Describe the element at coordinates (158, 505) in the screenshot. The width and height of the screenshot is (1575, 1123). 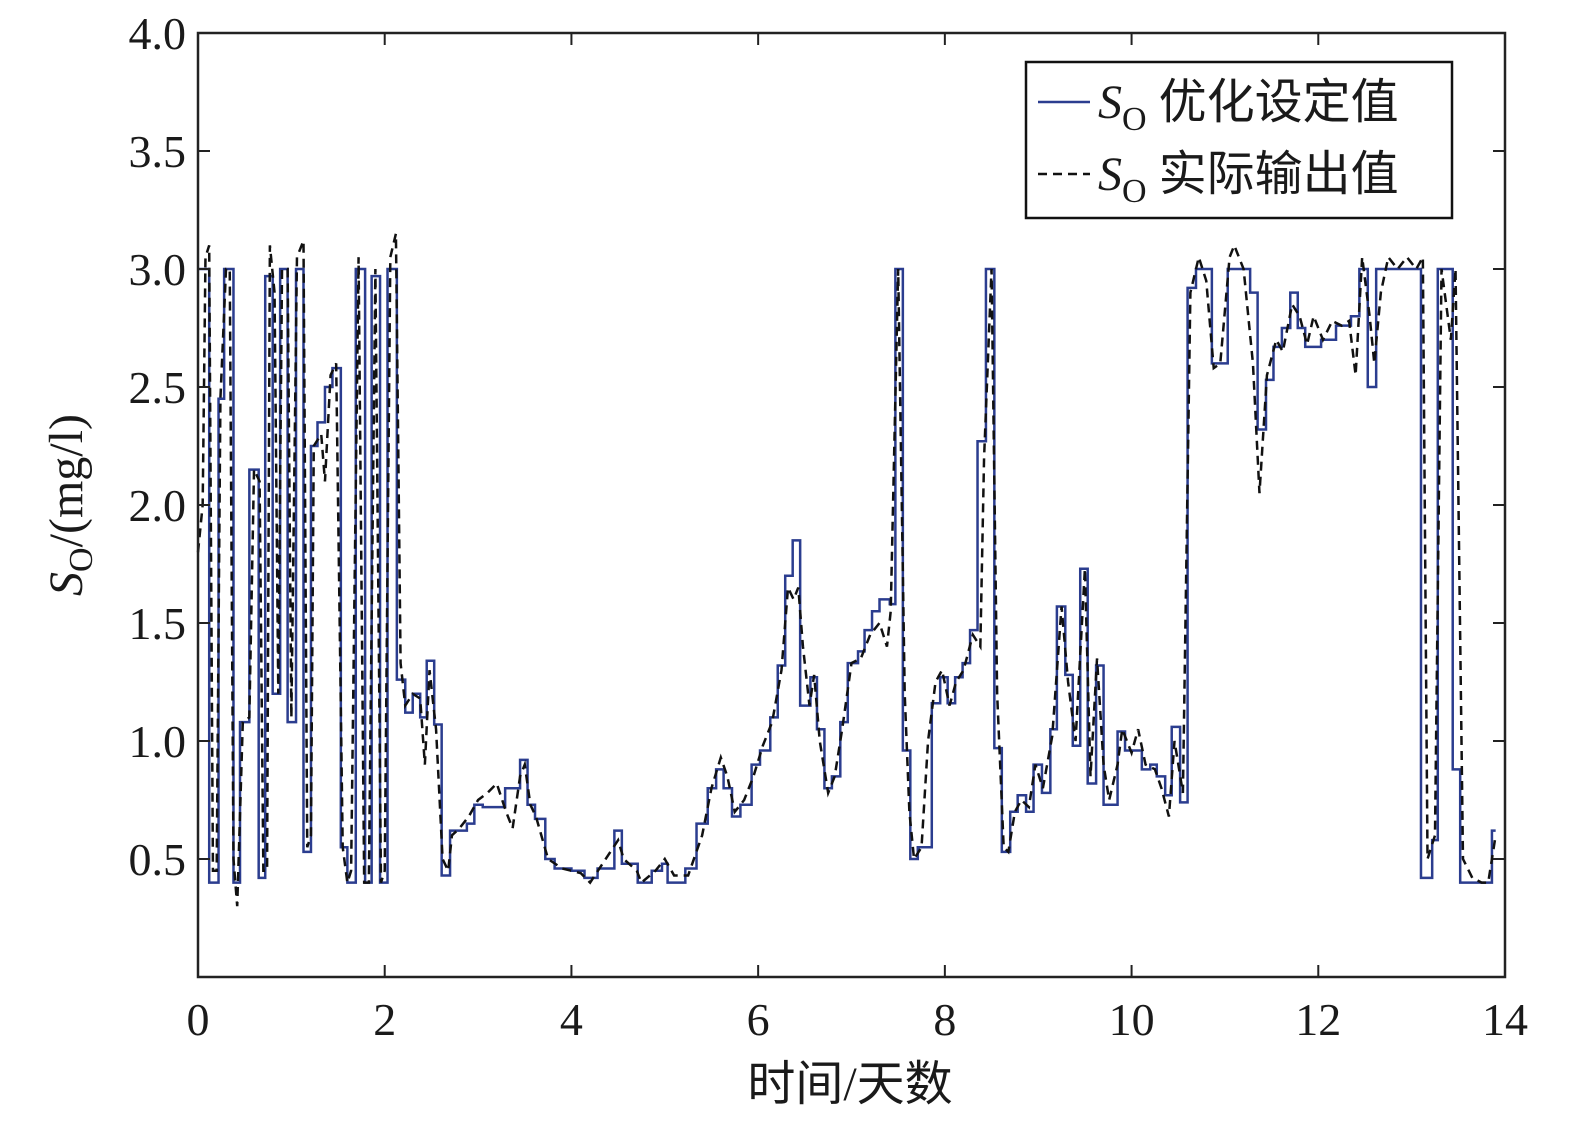
I see `y-tick-label: 2.0` at that location.